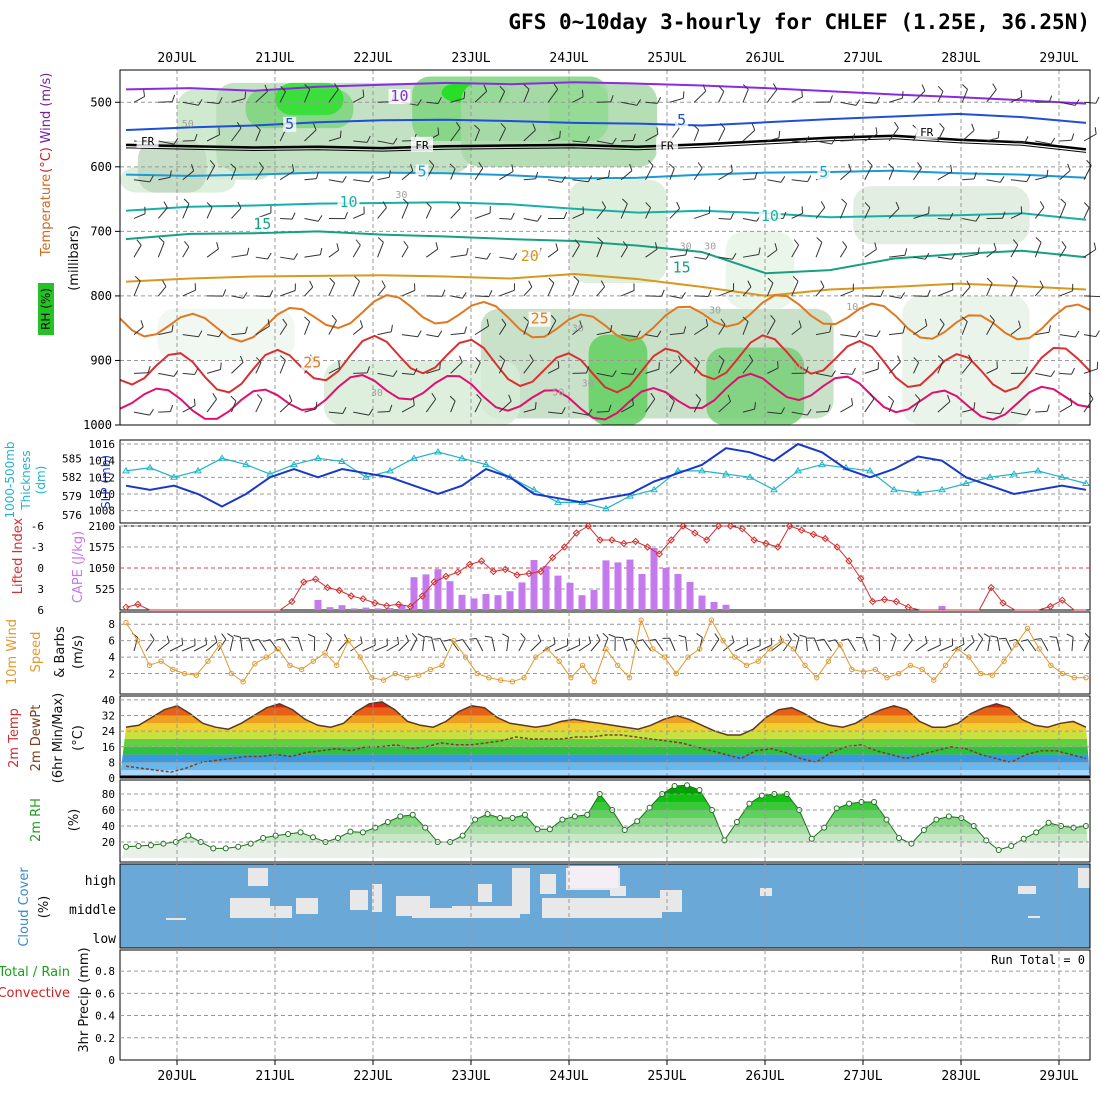  Describe the element at coordinates (111, 778) in the screenshot. I see `ytick-label-temp: 0` at that location.